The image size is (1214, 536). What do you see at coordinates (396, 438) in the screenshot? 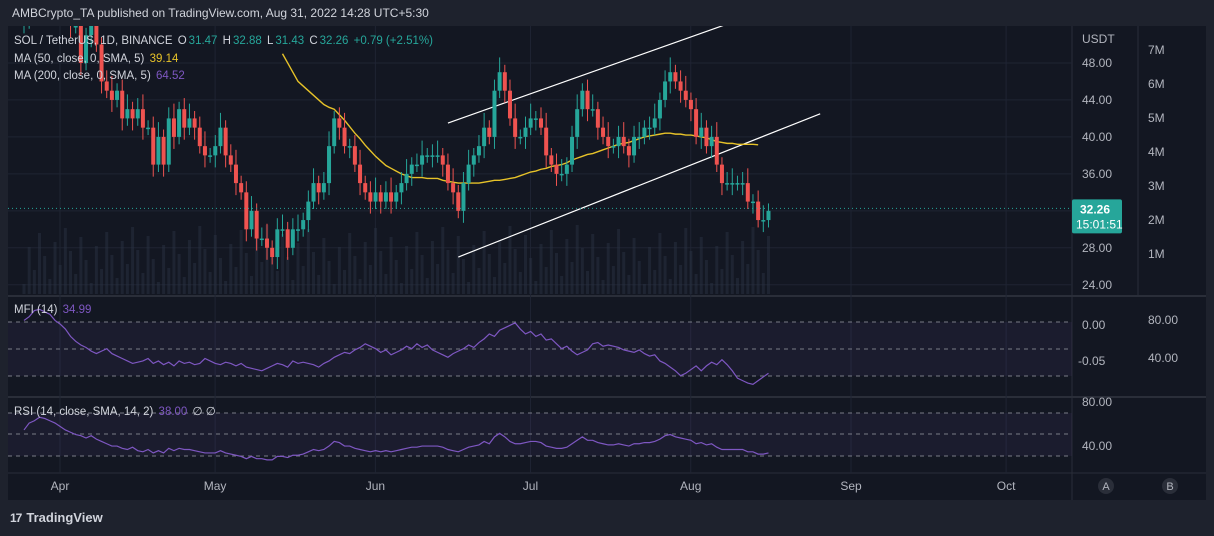
I see `rsi-line` at bounding box center [396, 438].